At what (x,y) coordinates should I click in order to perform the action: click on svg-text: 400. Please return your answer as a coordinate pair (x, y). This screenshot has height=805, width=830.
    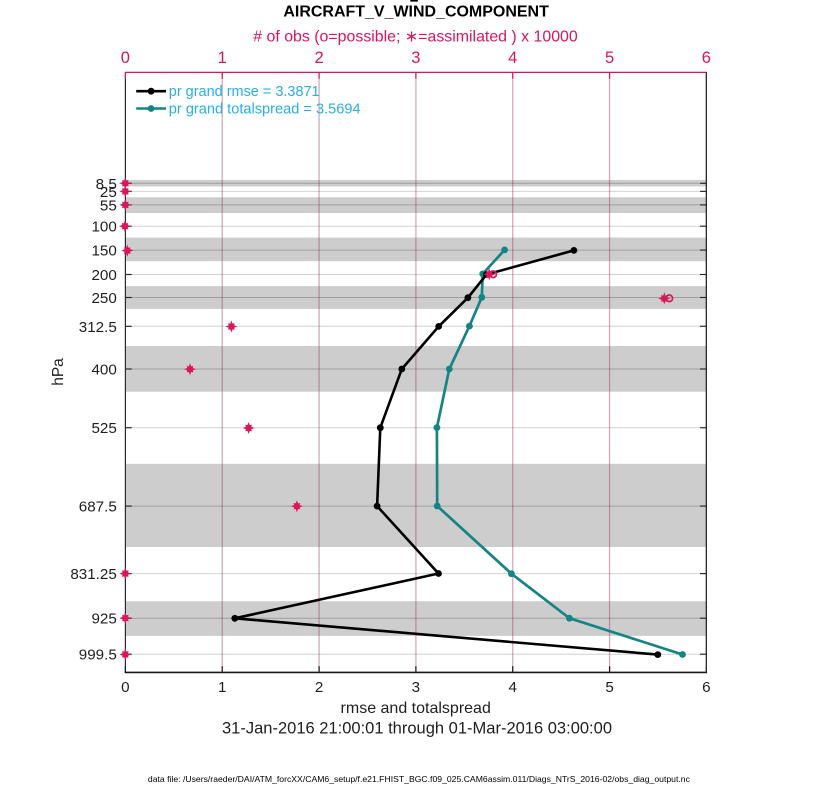
    Looking at the image, I should click on (103, 370).